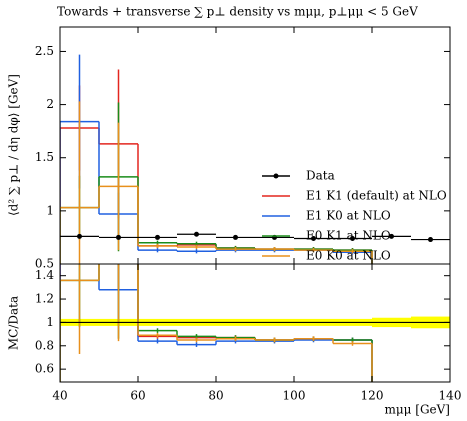 This screenshot has width=467, height=421. Describe the element at coordinates (215, 396) in the screenshot. I see `x-tick-label: 80` at that location.